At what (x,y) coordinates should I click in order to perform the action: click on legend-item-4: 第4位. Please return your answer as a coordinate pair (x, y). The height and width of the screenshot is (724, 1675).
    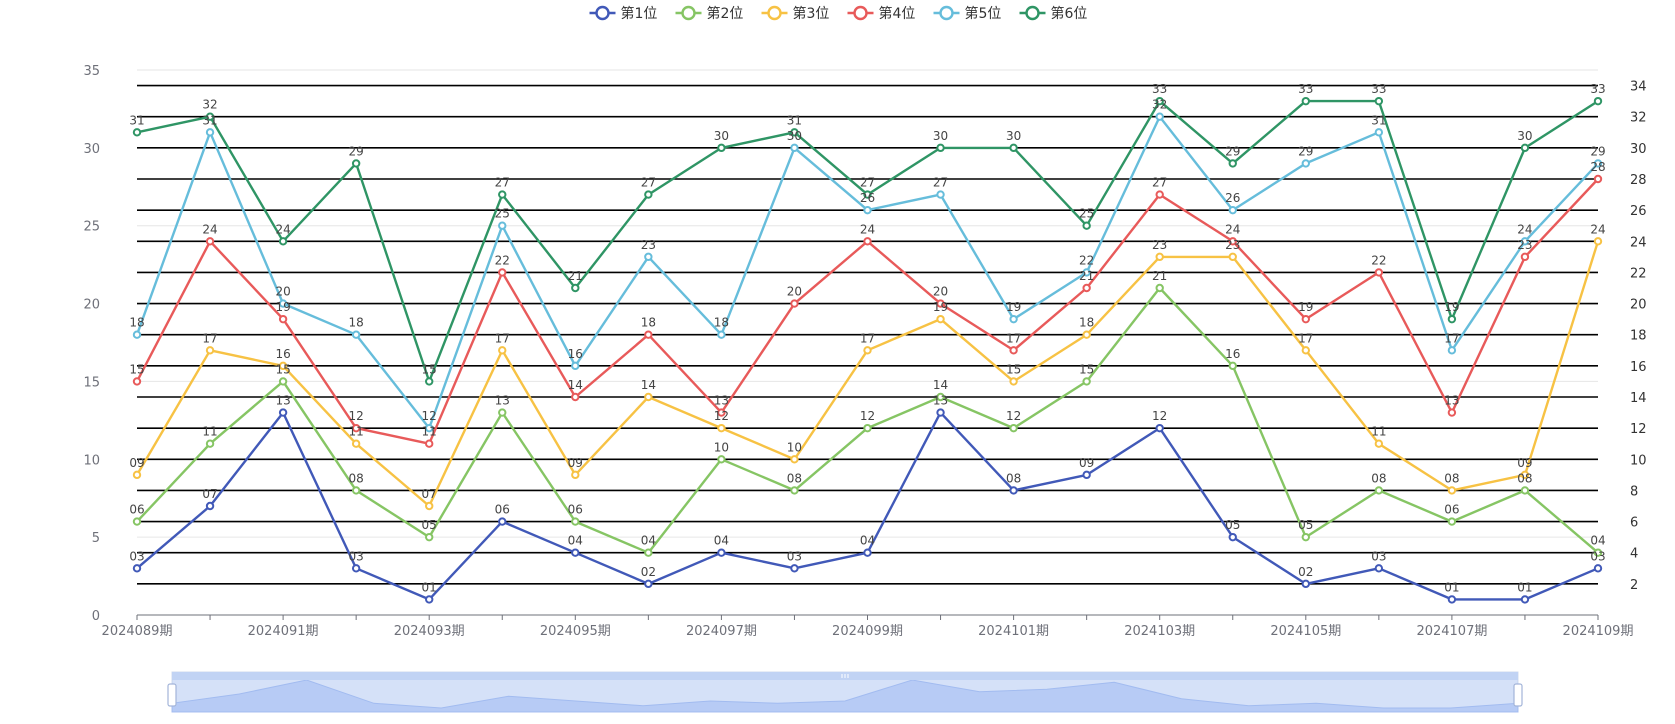
    Looking at the image, I should click on (881, 13).